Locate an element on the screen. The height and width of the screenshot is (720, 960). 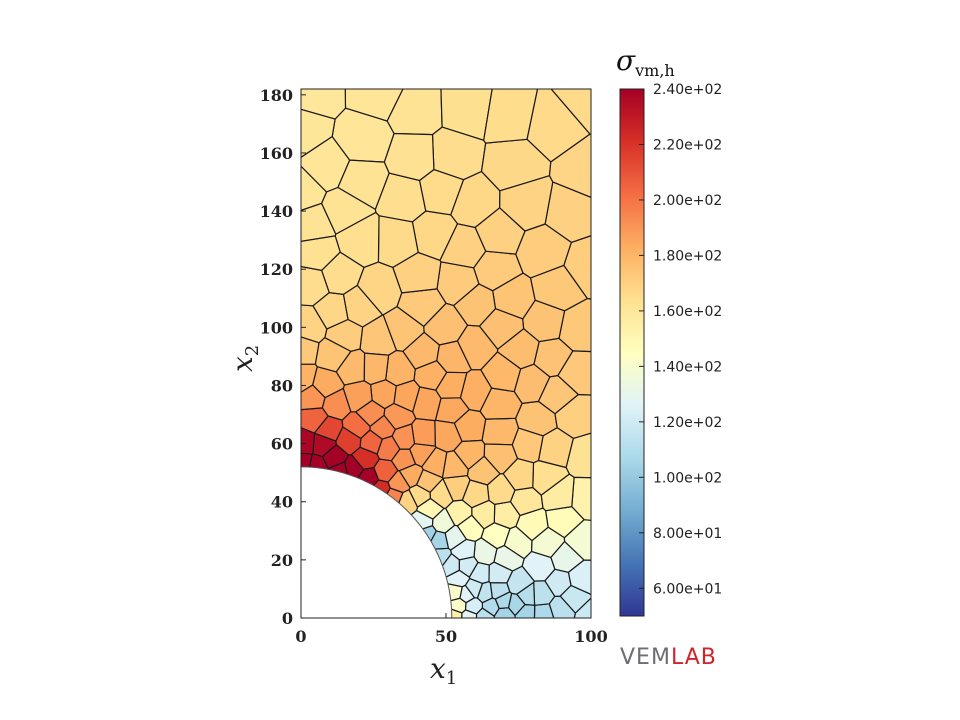
colorbar-tick-label: 2.00e+02 is located at coordinates (687, 201).